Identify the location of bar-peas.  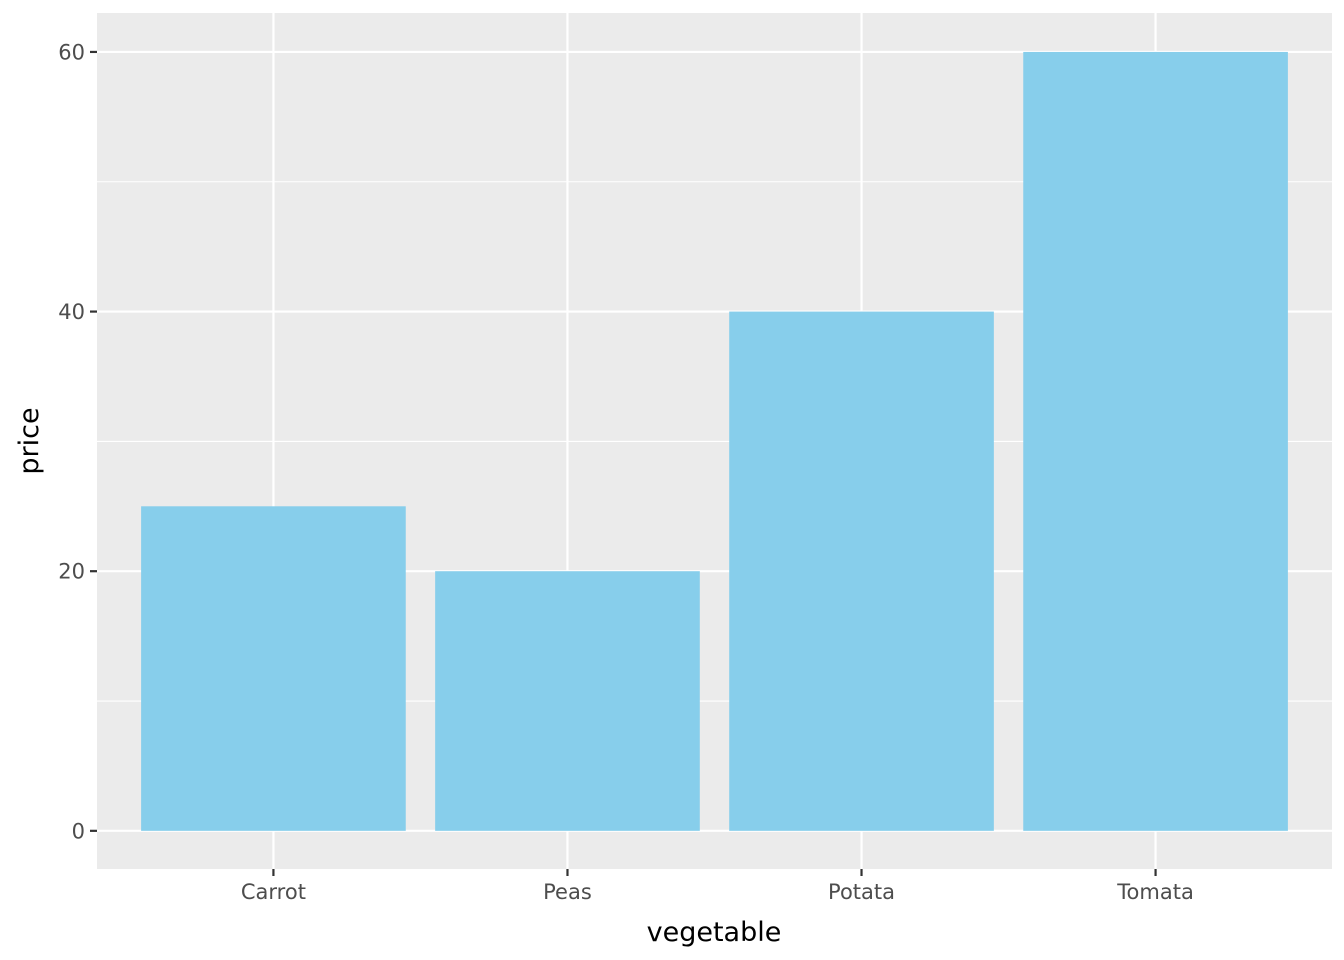
(567, 701).